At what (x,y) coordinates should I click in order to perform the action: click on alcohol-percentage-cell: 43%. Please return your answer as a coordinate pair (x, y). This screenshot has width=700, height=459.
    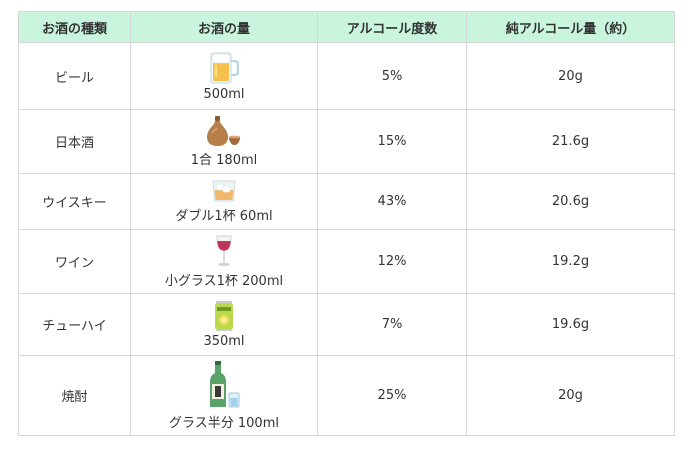
    Looking at the image, I should click on (392, 201).